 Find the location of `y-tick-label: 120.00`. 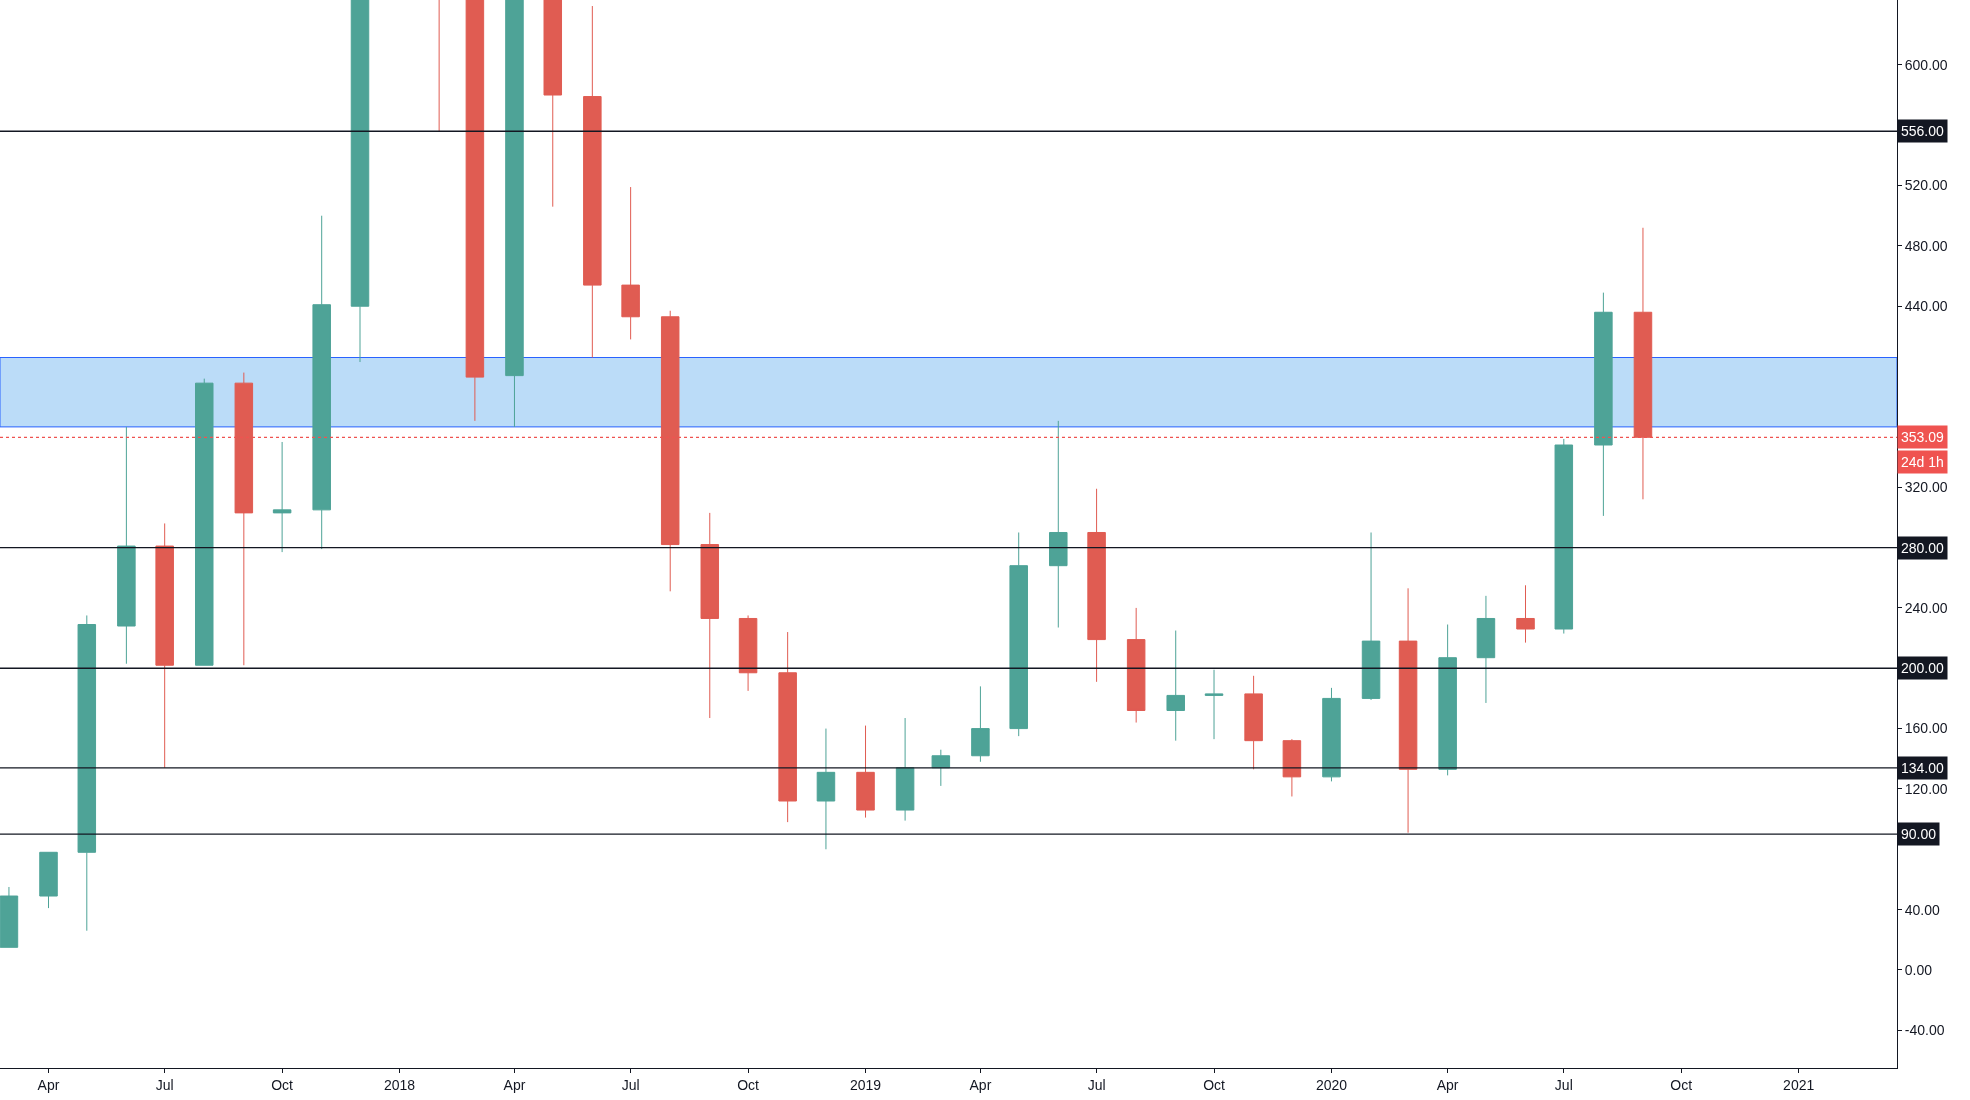

y-tick-label: 120.00 is located at coordinates (1926, 788).